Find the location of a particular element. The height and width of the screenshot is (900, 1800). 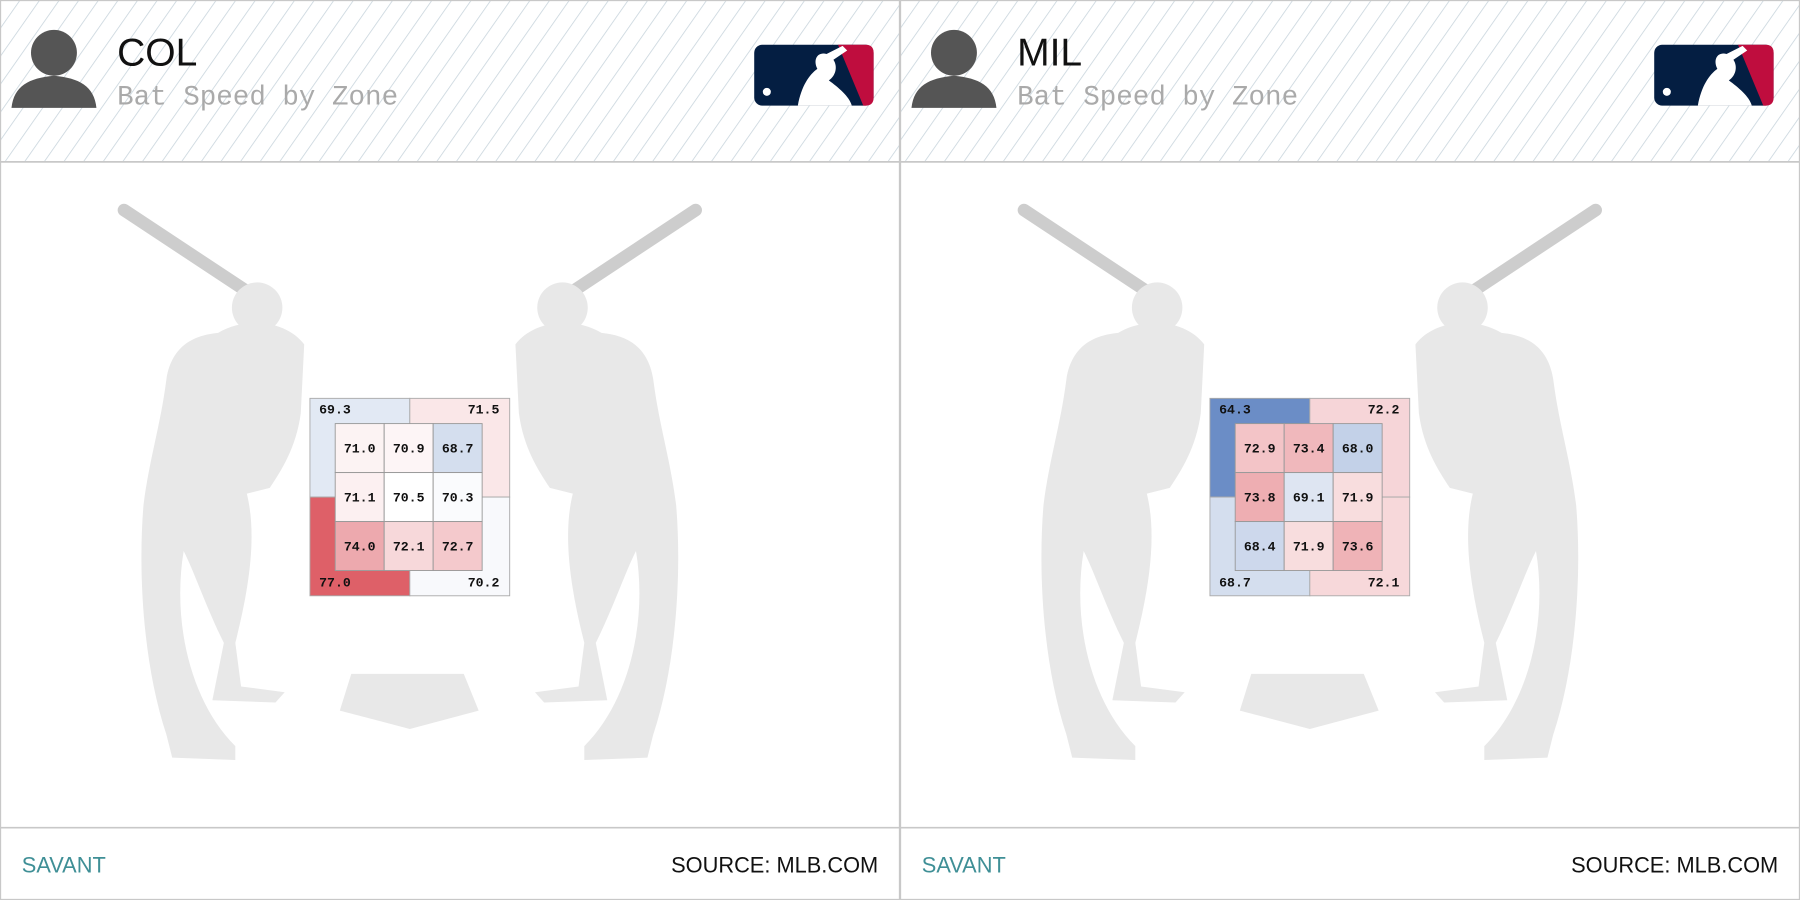

outer-zone-label: 77.0 is located at coordinates (335, 583).